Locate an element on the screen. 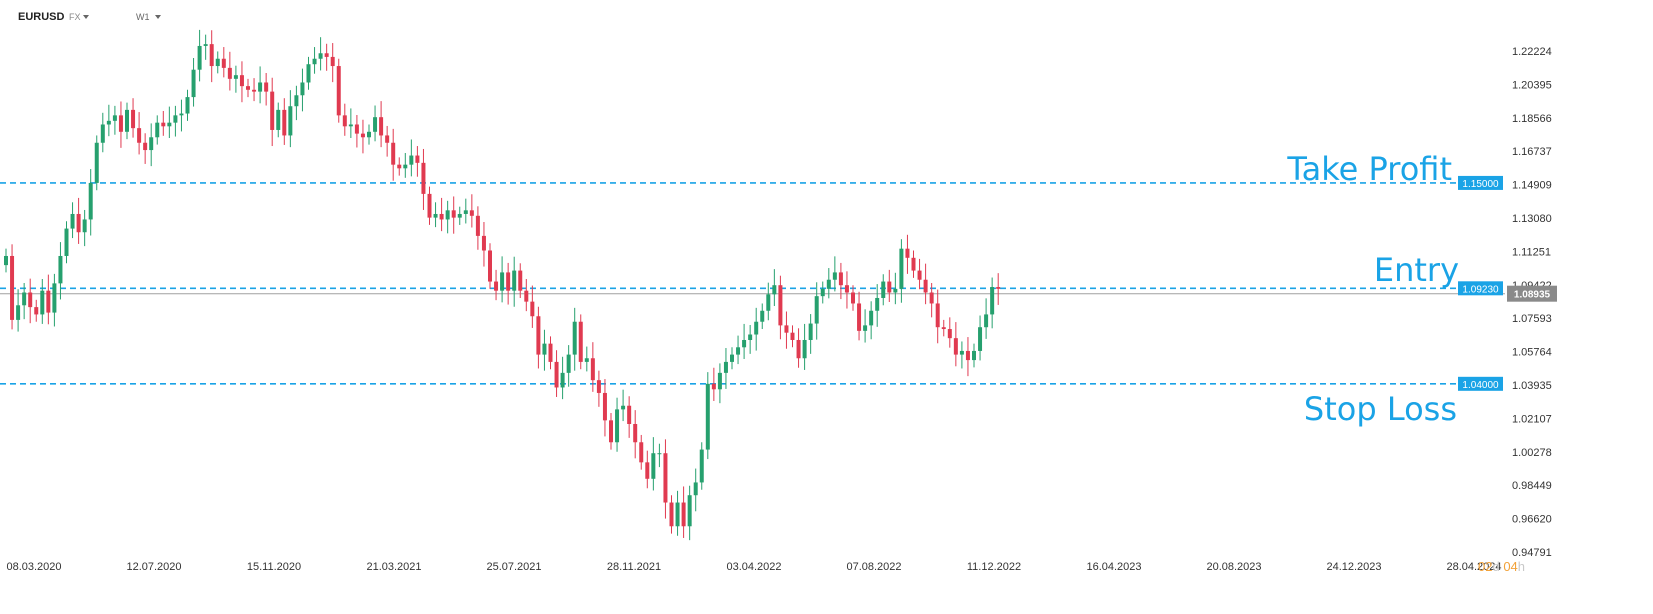 The height and width of the screenshot is (614, 1653). symbol-label: EURUSD is located at coordinates (41, 17).